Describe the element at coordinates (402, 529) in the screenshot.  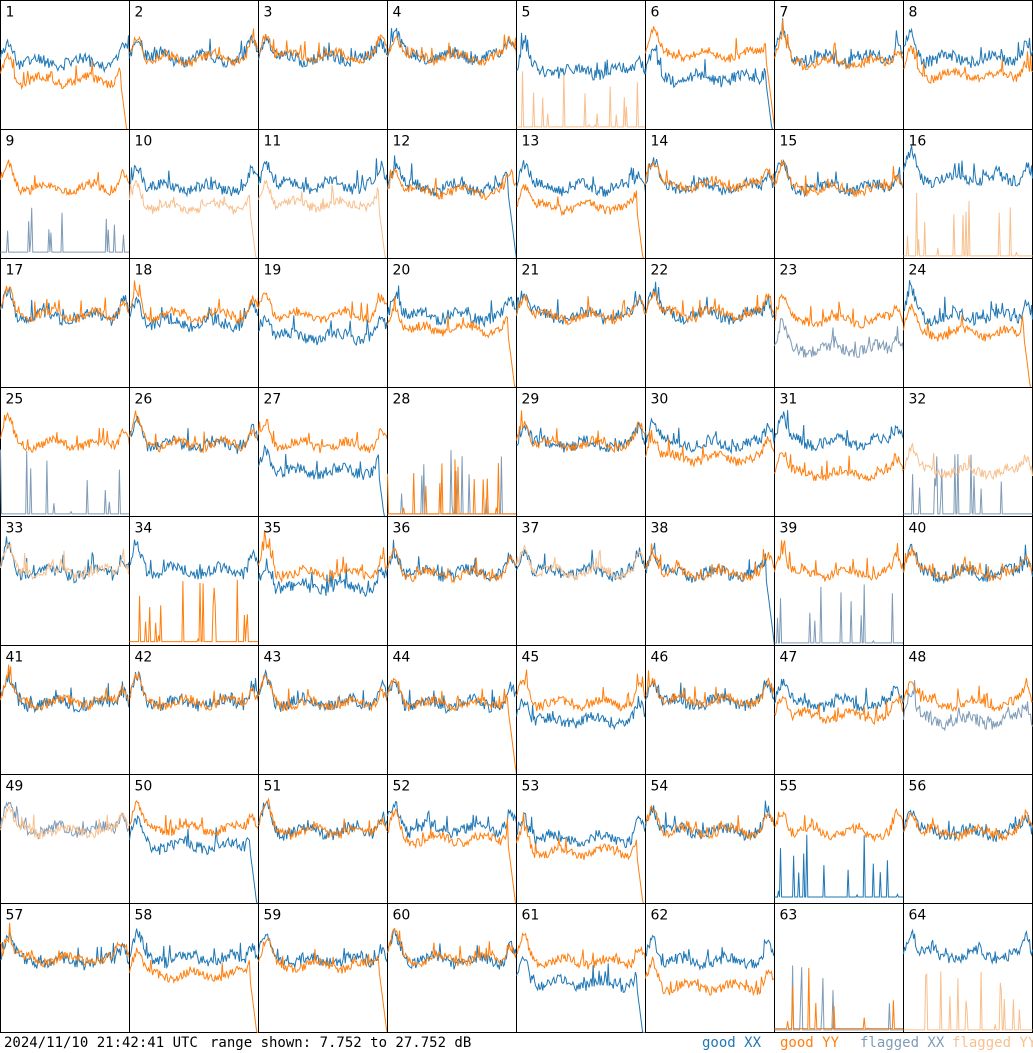
I see `panel-label: 36` at that location.